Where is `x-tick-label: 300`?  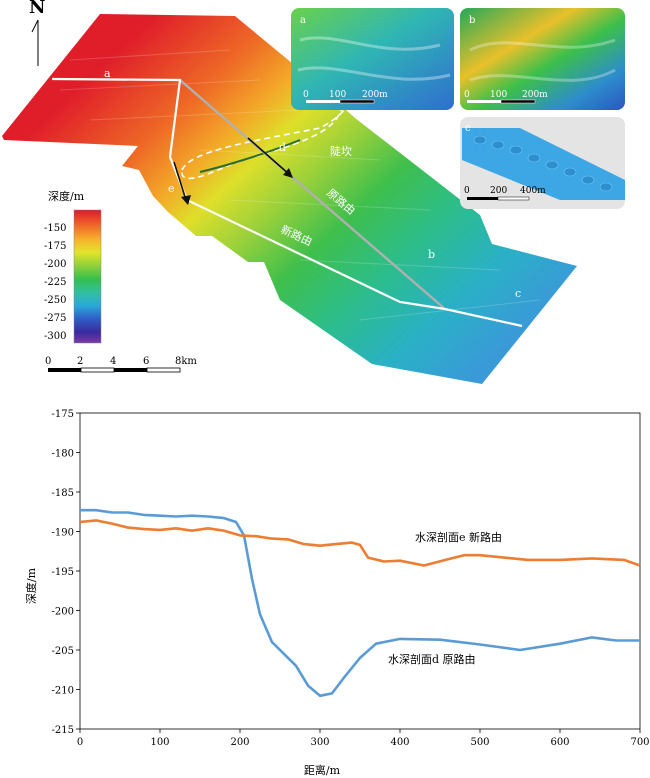 x-tick-label: 300 is located at coordinates (319, 742).